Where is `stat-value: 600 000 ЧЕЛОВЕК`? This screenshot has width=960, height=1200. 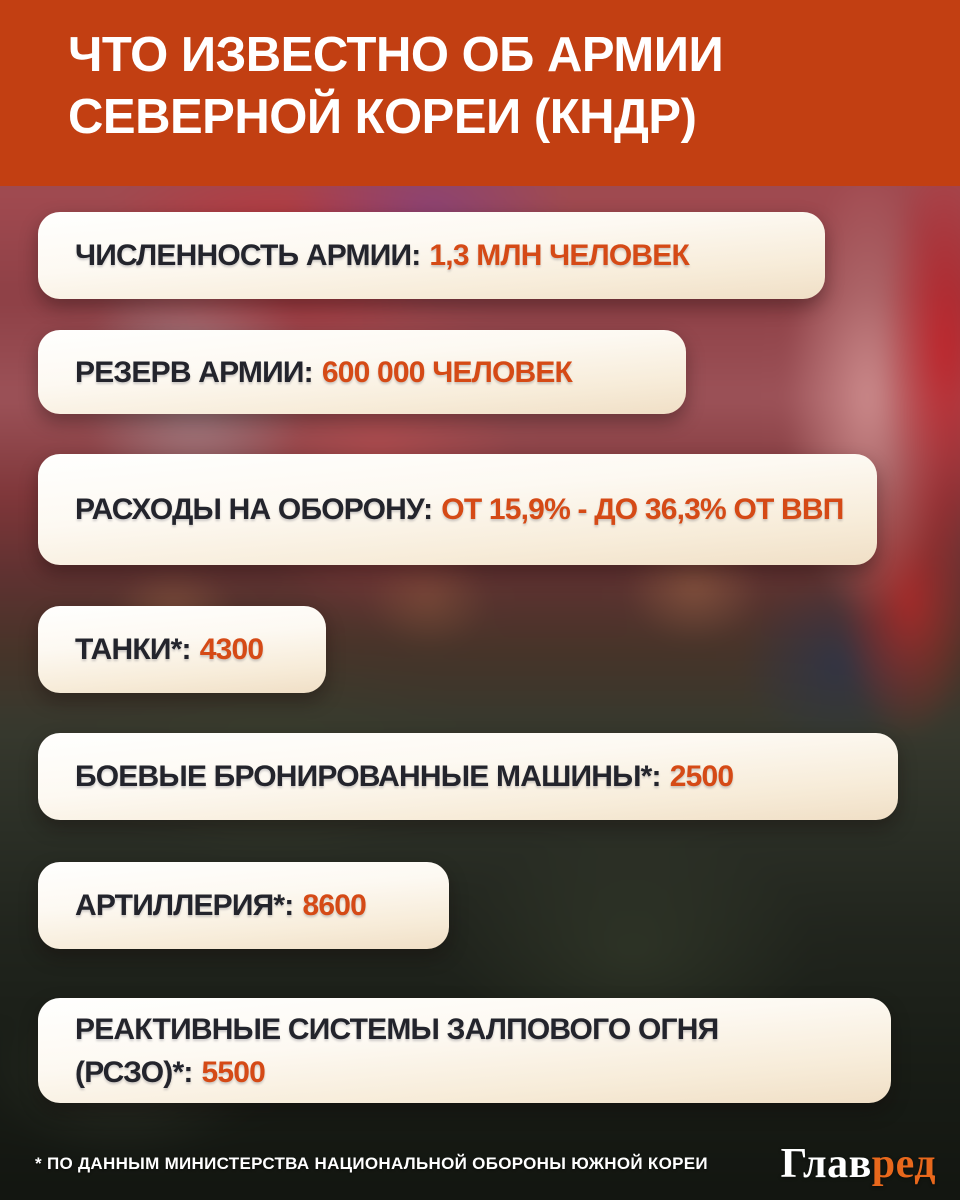 stat-value: 600 000 ЧЕЛОВЕК is located at coordinates (447, 372).